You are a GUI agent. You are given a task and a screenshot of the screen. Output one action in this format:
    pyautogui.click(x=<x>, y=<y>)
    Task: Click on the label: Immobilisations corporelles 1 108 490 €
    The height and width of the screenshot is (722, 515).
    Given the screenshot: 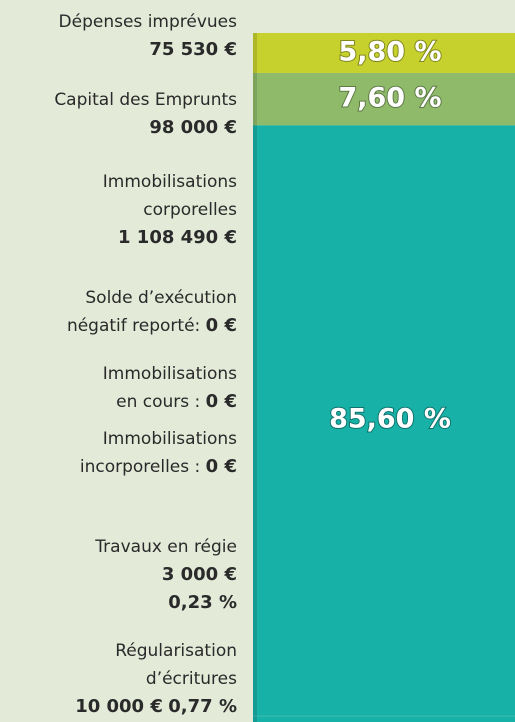 What is the action you would take?
    pyautogui.click(x=170, y=210)
    